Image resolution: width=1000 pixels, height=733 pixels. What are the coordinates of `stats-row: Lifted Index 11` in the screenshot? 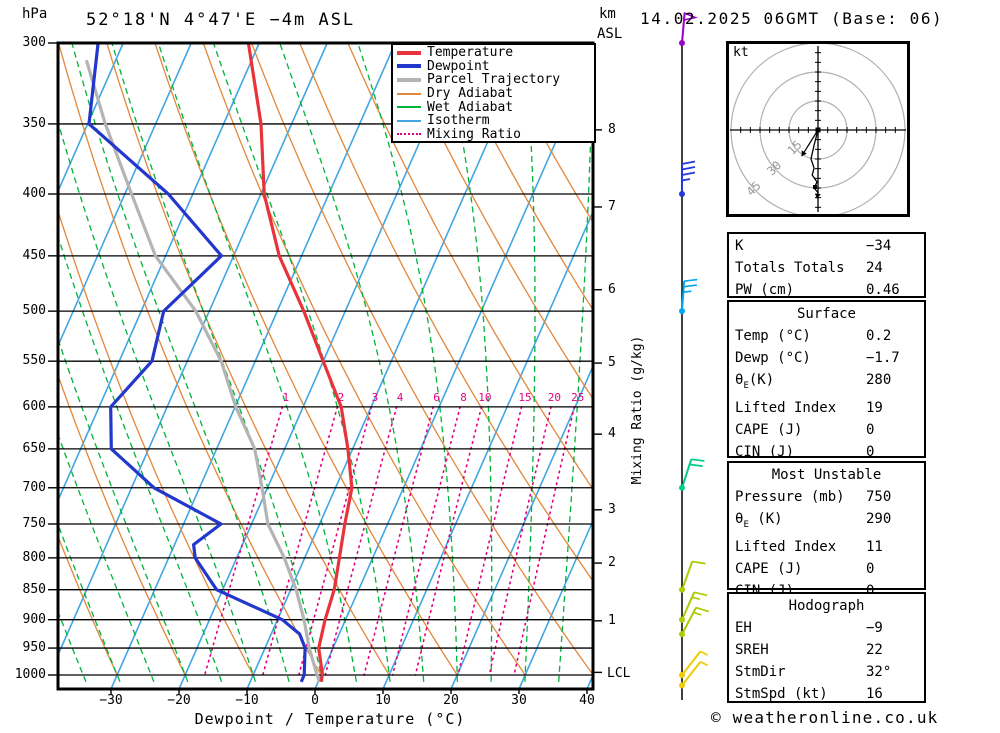 It's located at (826, 547).